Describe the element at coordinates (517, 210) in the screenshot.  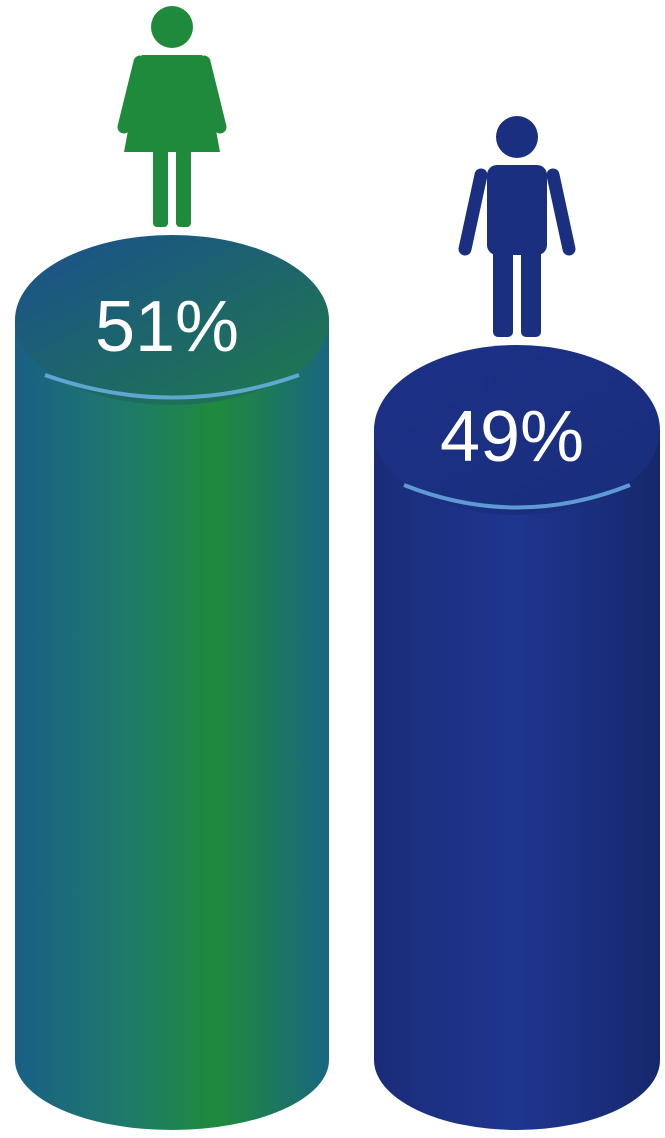
I see `icon-torso` at that location.